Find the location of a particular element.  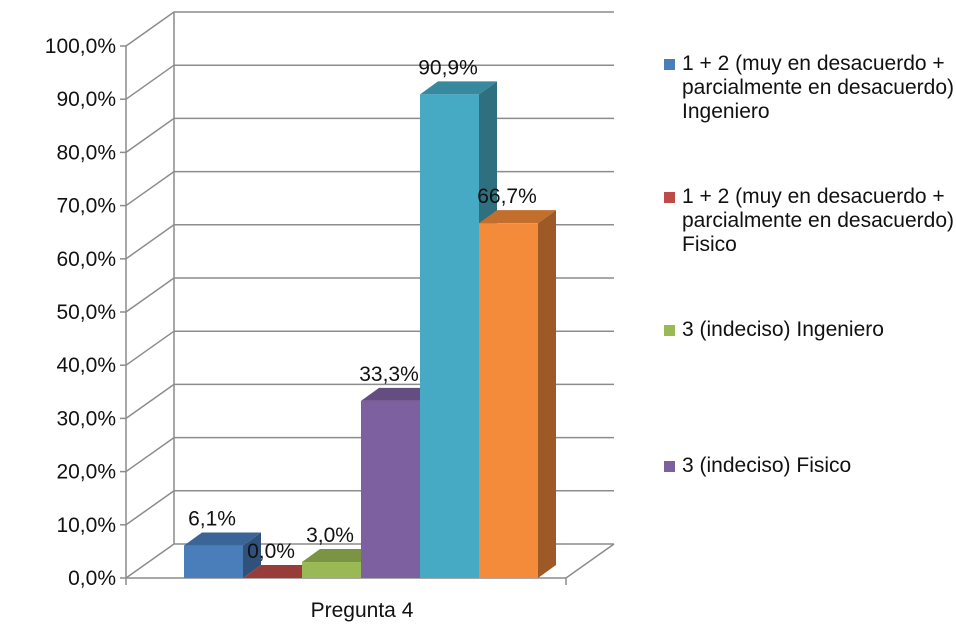

data-label: 90,9% is located at coordinates (448, 67).